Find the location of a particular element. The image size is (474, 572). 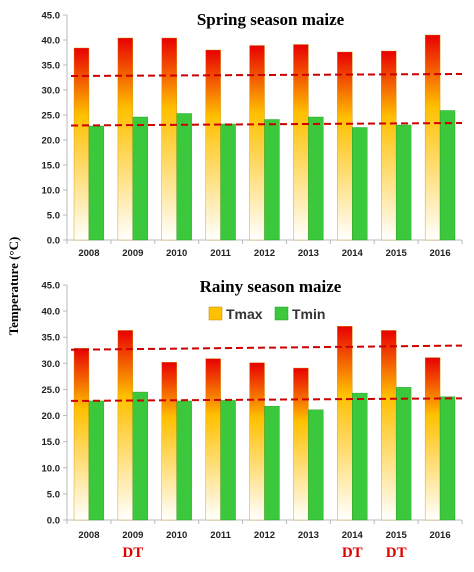

chart-title: Spring season maize is located at coordinates (271, 19).